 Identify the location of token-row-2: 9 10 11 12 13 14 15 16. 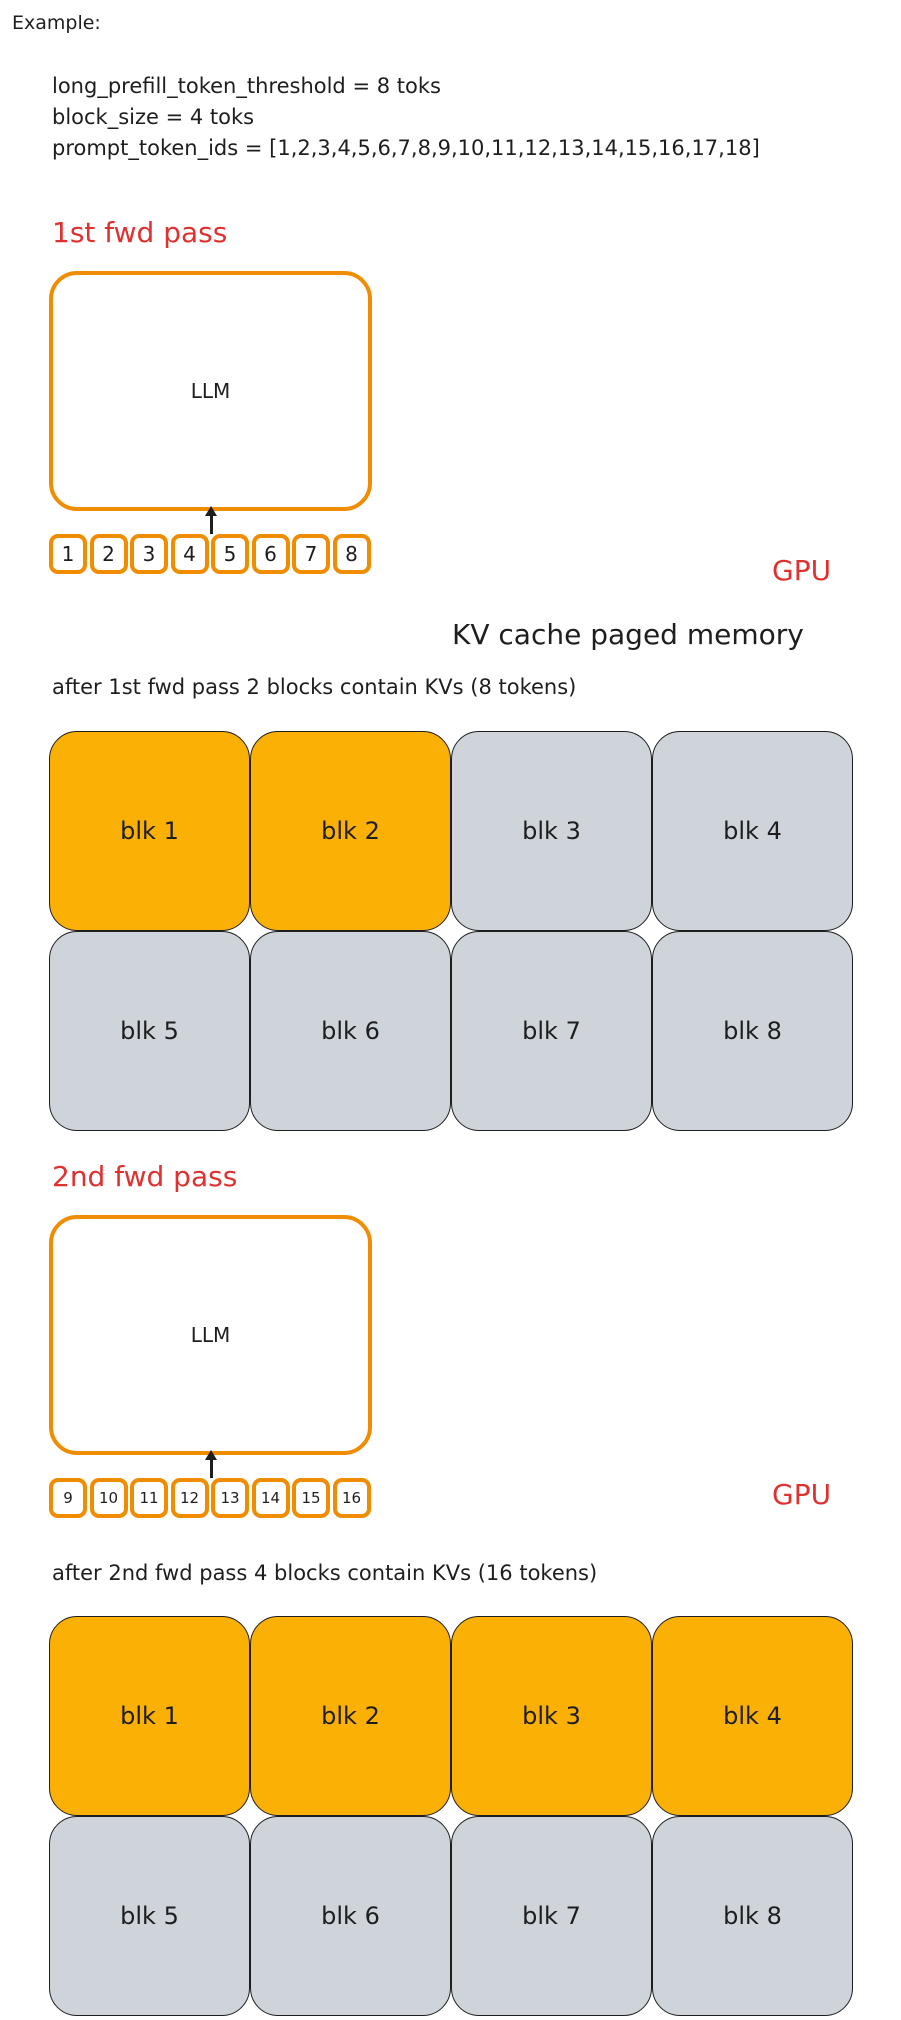
(211, 1498).